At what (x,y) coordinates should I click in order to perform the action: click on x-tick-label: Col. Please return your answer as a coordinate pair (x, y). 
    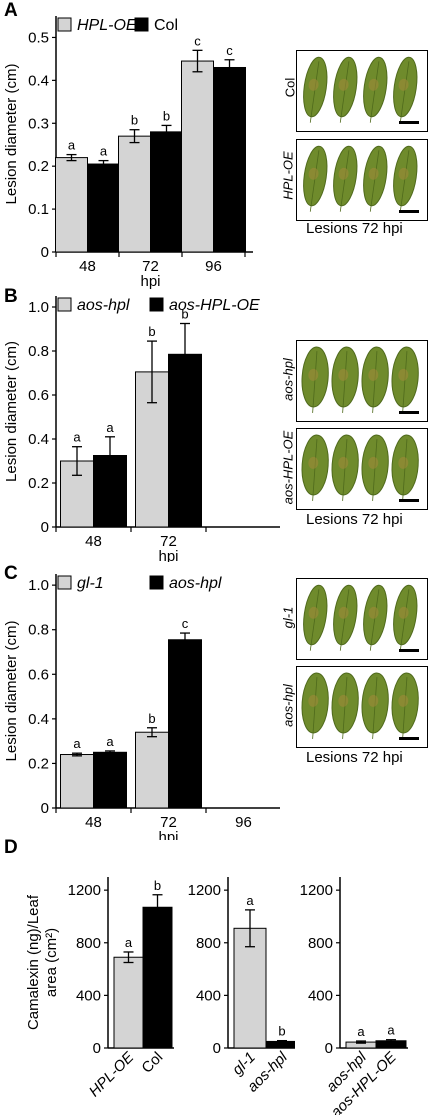
    Looking at the image, I should click on (152, 1063).